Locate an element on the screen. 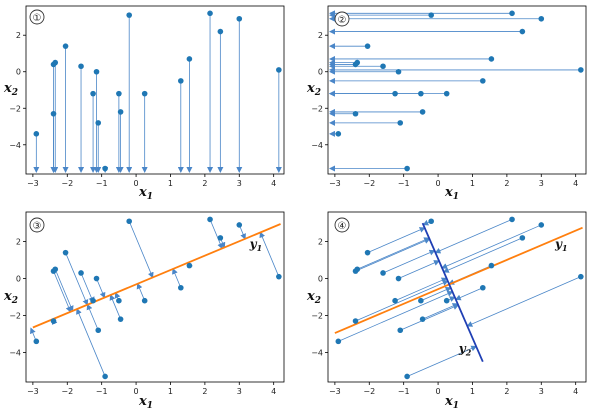 The image size is (600, 412). y-tick-label: −4 is located at coordinates (15, 352).